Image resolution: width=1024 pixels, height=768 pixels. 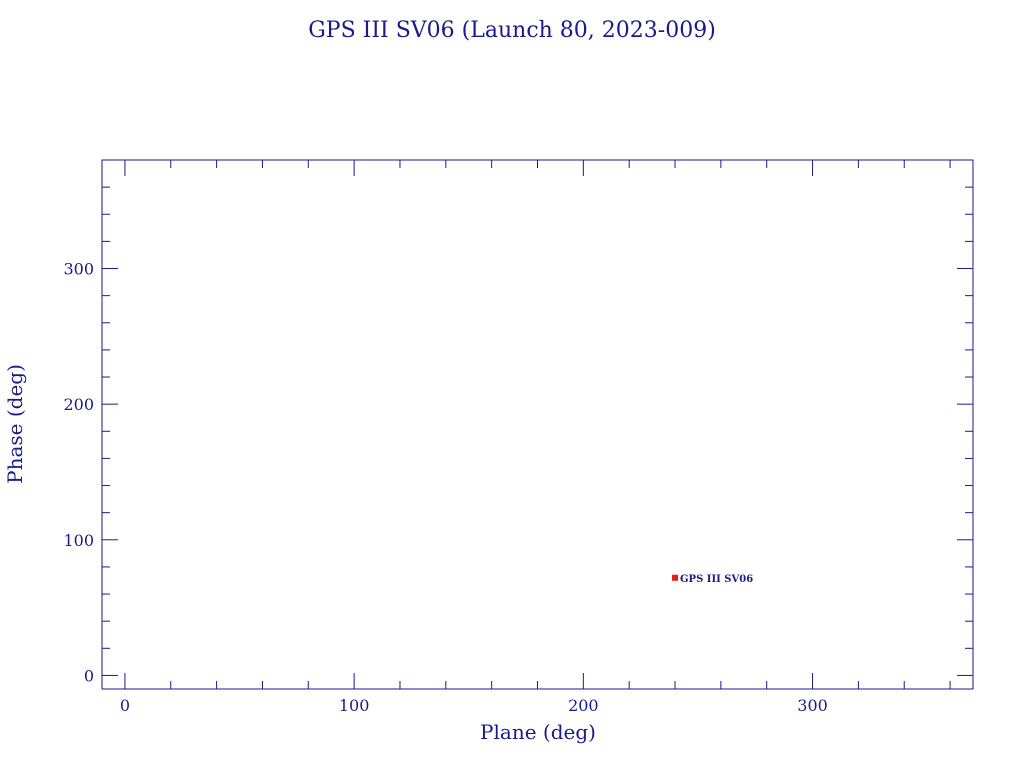 What do you see at coordinates (78, 540) in the screenshot?
I see `y-tick-label: 100` at bounding box center [78, 540].